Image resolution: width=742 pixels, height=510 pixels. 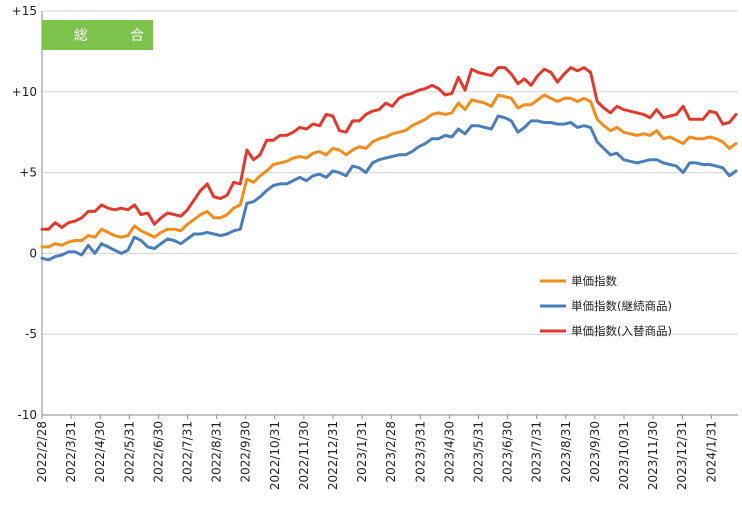 I want to click on x-tick-label: 2023/10/31, so click(x=624, y=455).